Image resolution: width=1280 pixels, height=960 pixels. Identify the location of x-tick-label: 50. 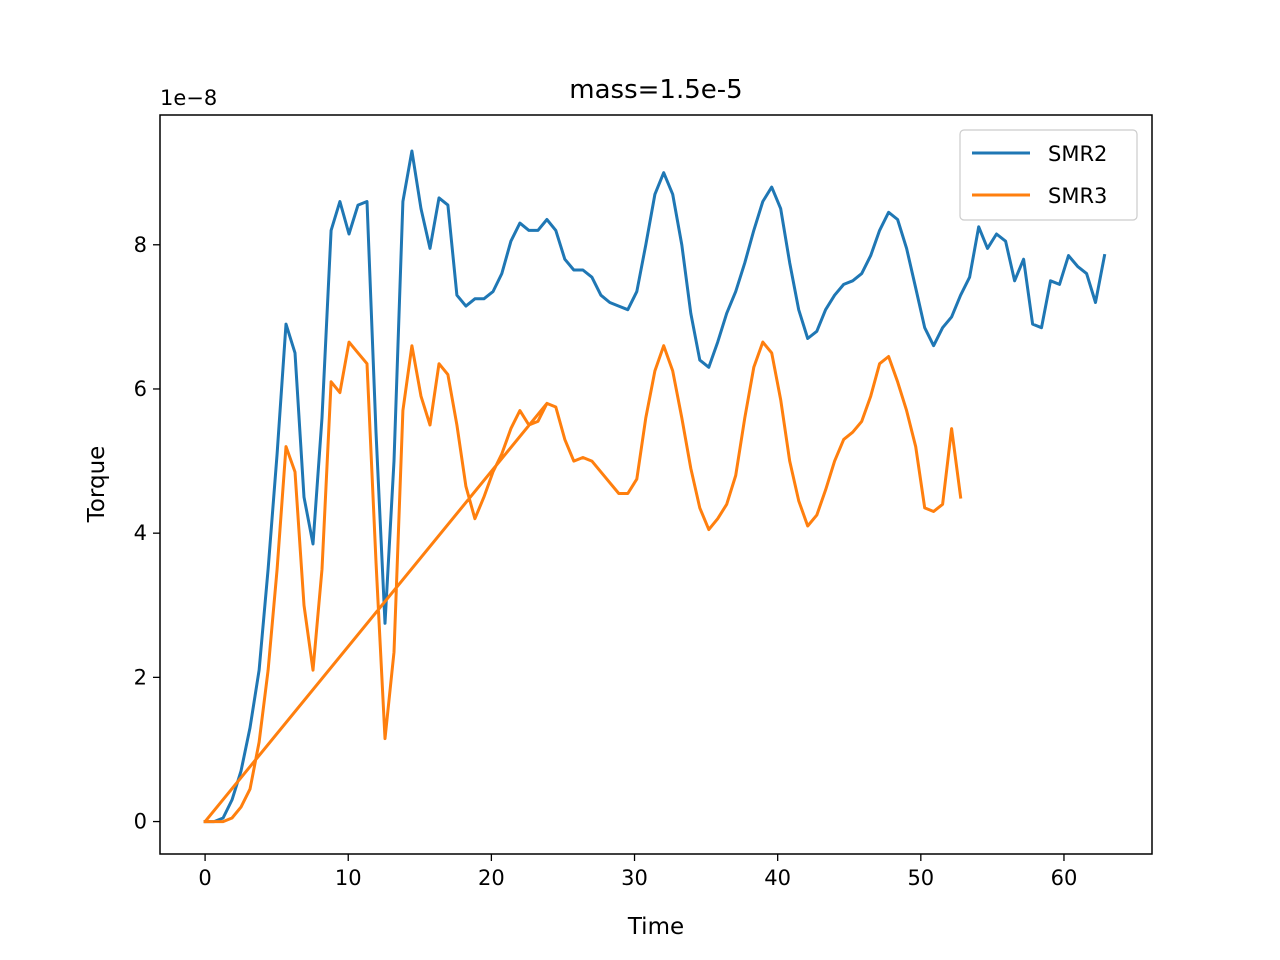
(920, 878).